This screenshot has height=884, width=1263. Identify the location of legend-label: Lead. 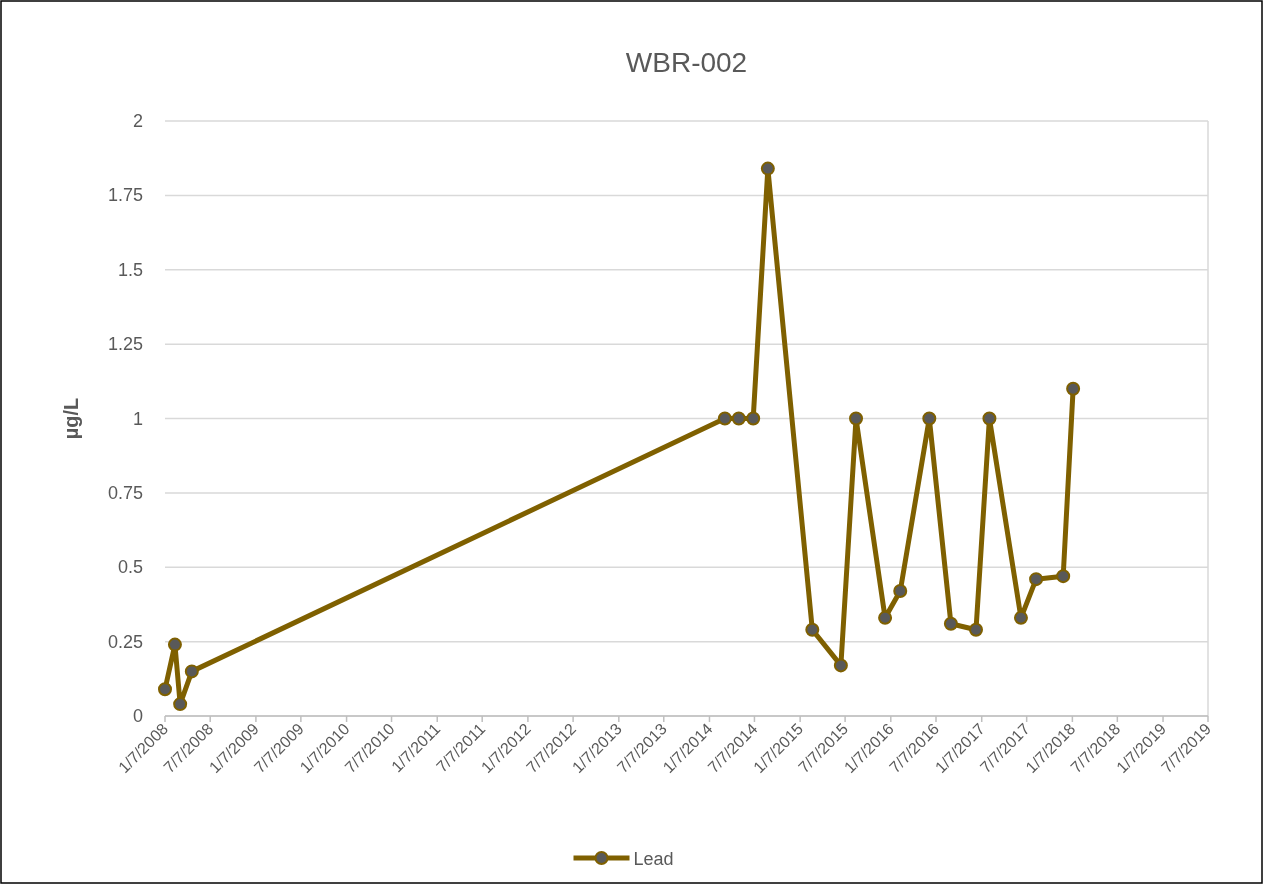
(653, 859).